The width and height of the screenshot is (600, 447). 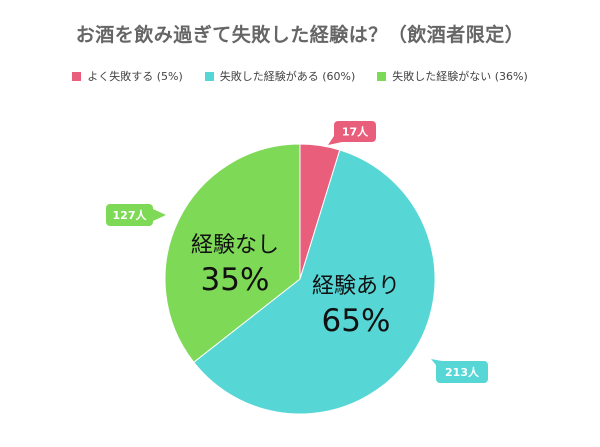 I want to click on count-label: 213人, so click(x=462, y=372).